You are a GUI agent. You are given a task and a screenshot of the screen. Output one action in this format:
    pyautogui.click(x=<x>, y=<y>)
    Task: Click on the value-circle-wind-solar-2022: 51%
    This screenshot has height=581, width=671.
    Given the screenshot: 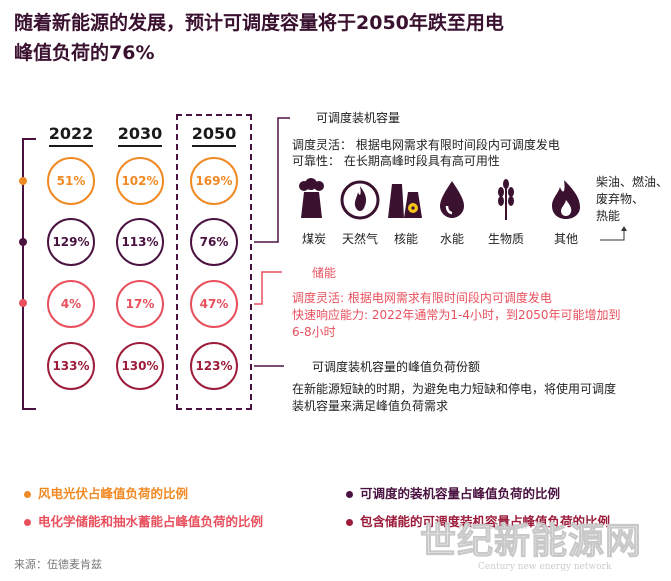 What is the action you would take?
    pyautogui.click(x=71, y=181)
    